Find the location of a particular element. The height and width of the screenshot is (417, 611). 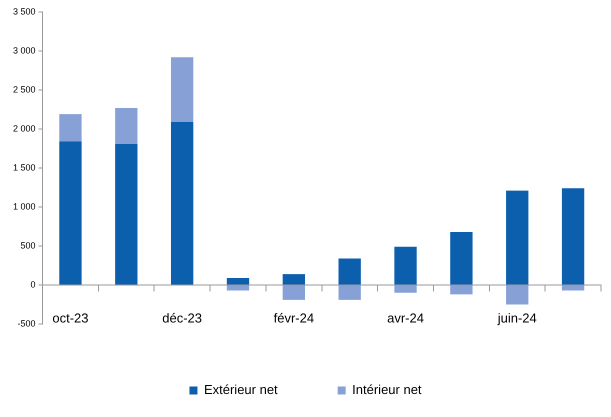

y-tick-label: -500 is located at coordinates (27, 323).